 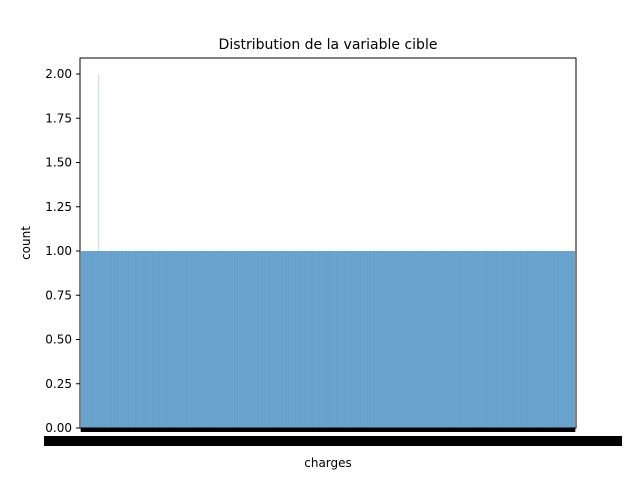 What do you see at coordinates (58, 251) in the screenshot?
I see `y-tick-label: 1.00` at bounding box center [58, 251].